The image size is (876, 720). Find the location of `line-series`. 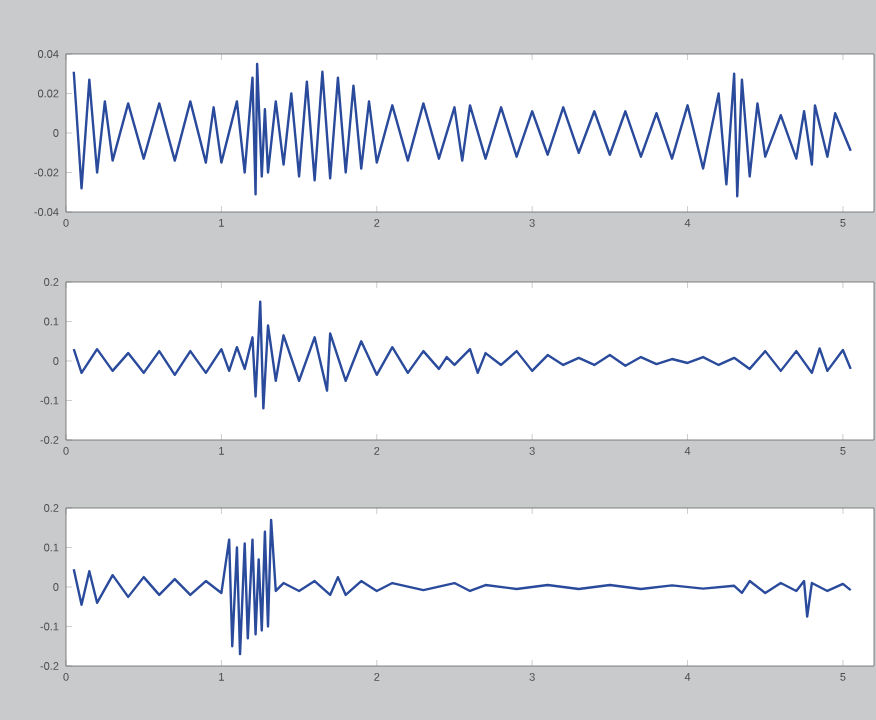

line-series is located at coordinates (462, 355).